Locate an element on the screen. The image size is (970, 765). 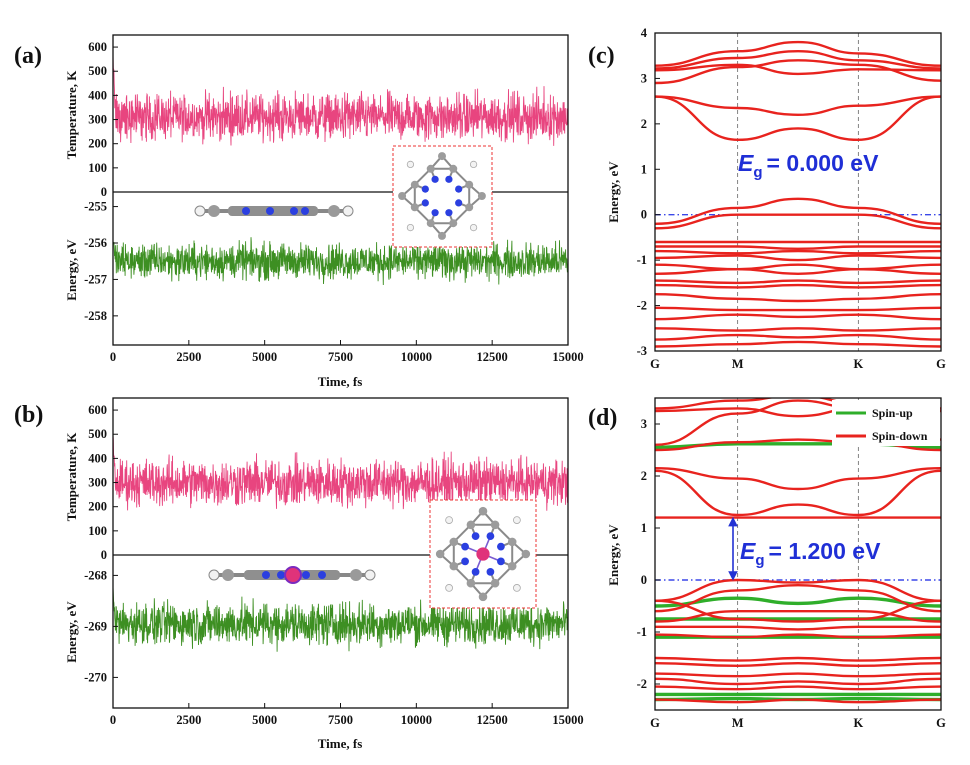
a-ytick-label: -258 is located at coordinates (95, 316).